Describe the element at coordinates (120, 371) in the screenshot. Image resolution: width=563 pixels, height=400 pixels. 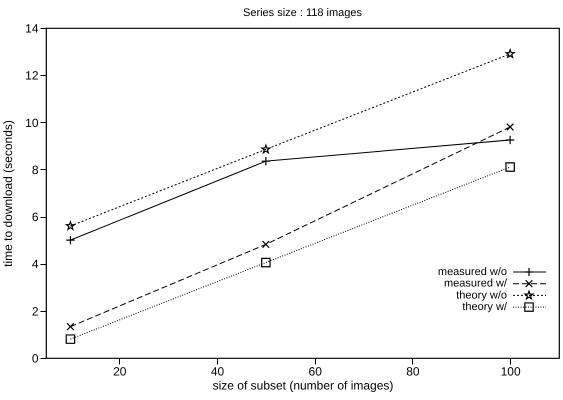
I see `x-tick-label: 20` at that location.